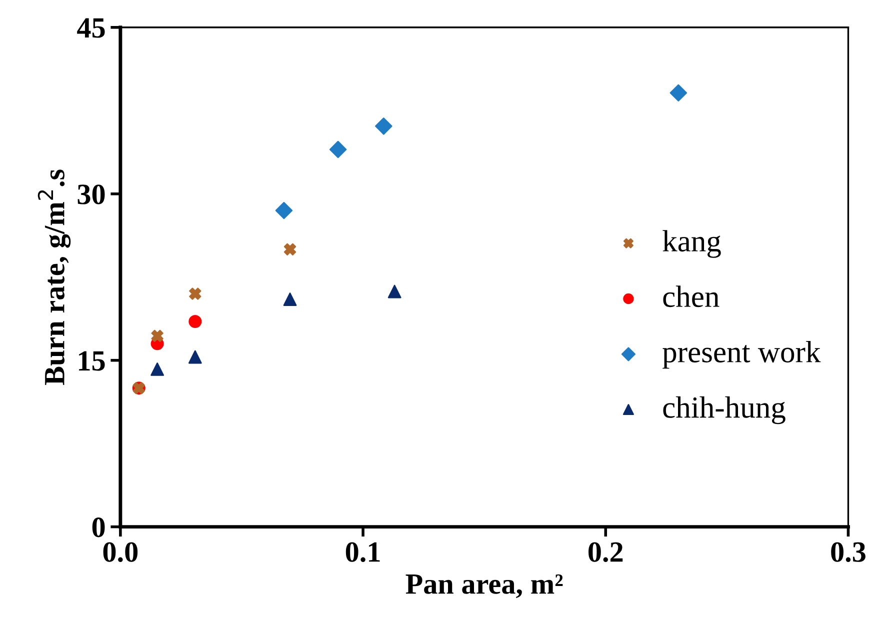 This screenshot has width=879, height=637. Describe the element at coordinates (605, 552) in the screenshot. I see `x-tick-label: 0.2` at that location.